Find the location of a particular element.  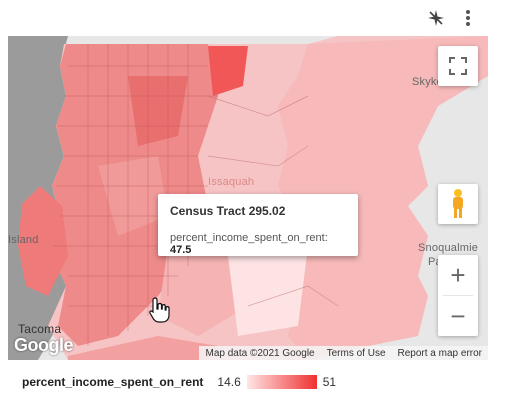

map-data-attribution: Map data ©2021 Google is located at coordinates (260, 353).